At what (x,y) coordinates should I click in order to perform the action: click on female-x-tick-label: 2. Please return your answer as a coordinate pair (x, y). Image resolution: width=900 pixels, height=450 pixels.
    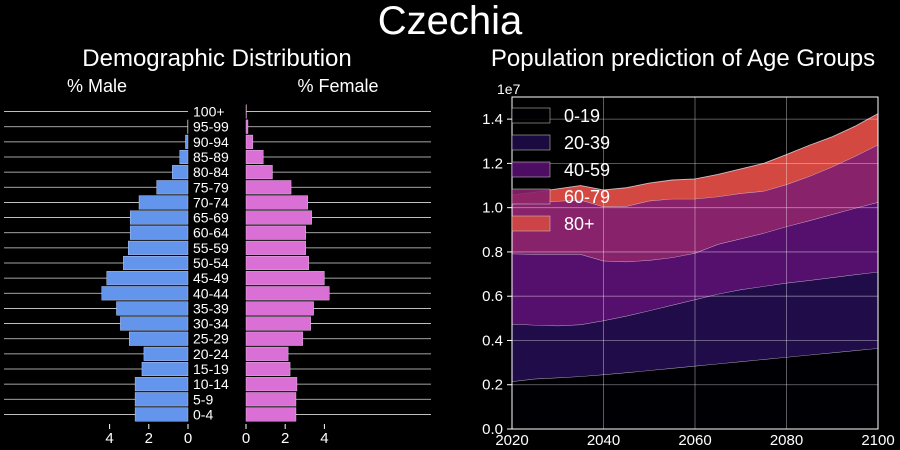
    Looking at the image, I should click on (285, 438).